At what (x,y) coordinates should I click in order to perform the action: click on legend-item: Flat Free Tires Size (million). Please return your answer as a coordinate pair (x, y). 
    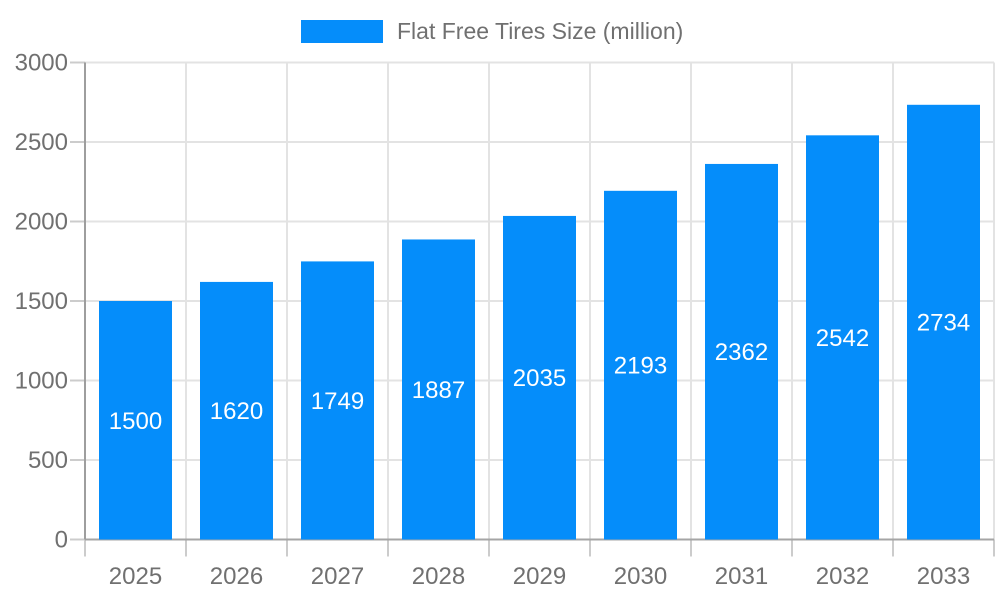
    Looking at the image, I should click on (492, 31).